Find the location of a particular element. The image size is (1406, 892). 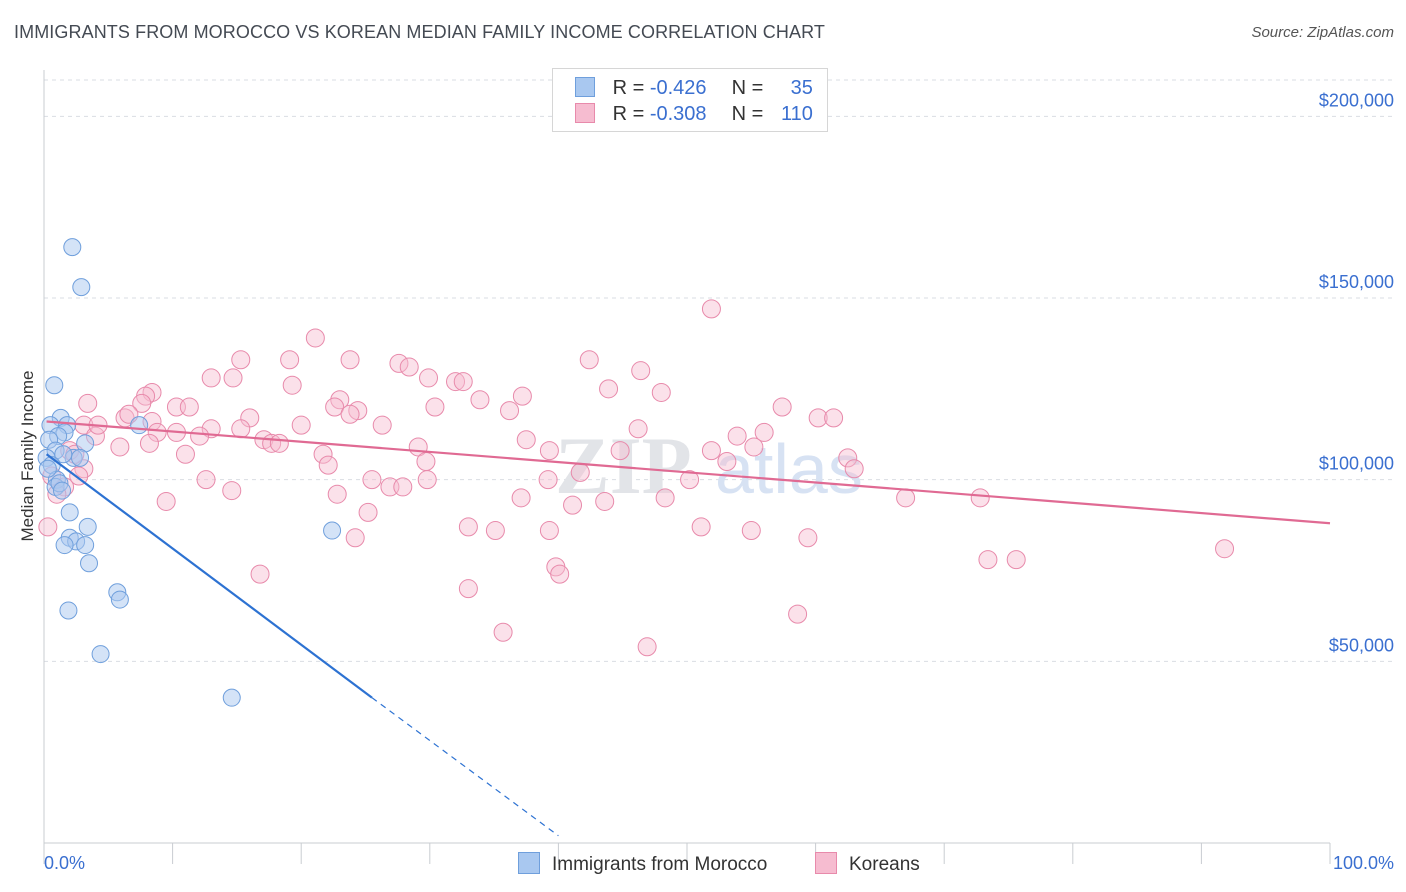

y-axis-title: Median Family Income is located at coordinates (27, 455).